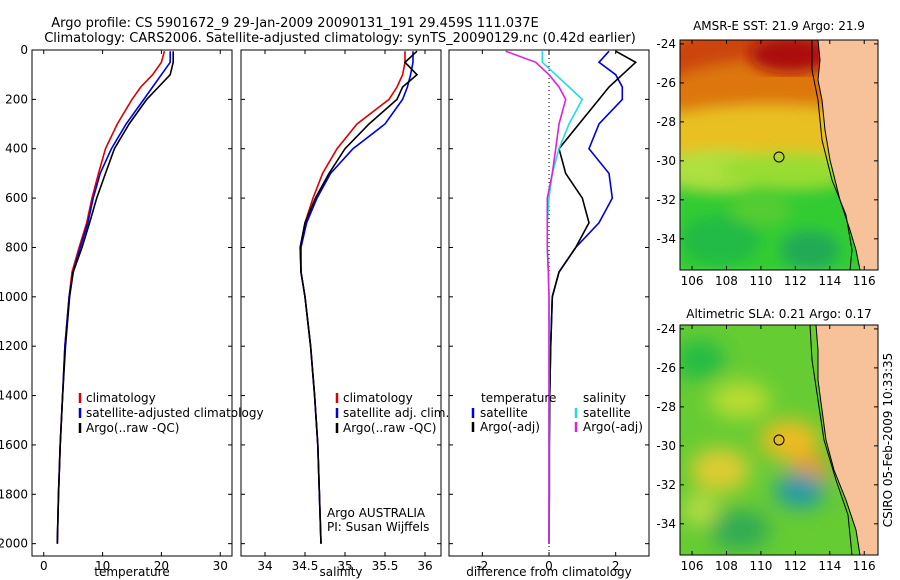 This screenshot has height=580, width=900. Describe the element at coordinates (121, 398) in the screenshot. I see `temp-legend-label-0: climatology` at that location.